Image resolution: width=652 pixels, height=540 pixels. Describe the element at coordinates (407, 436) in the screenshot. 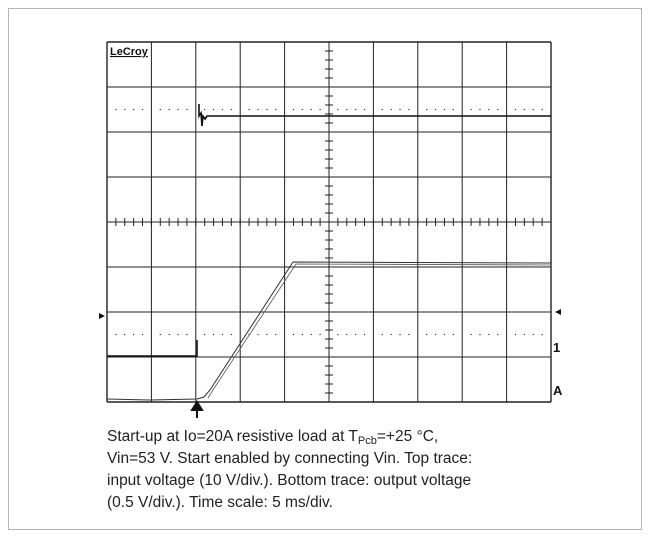

I see `caption-text: =+25 °C,` at that location.